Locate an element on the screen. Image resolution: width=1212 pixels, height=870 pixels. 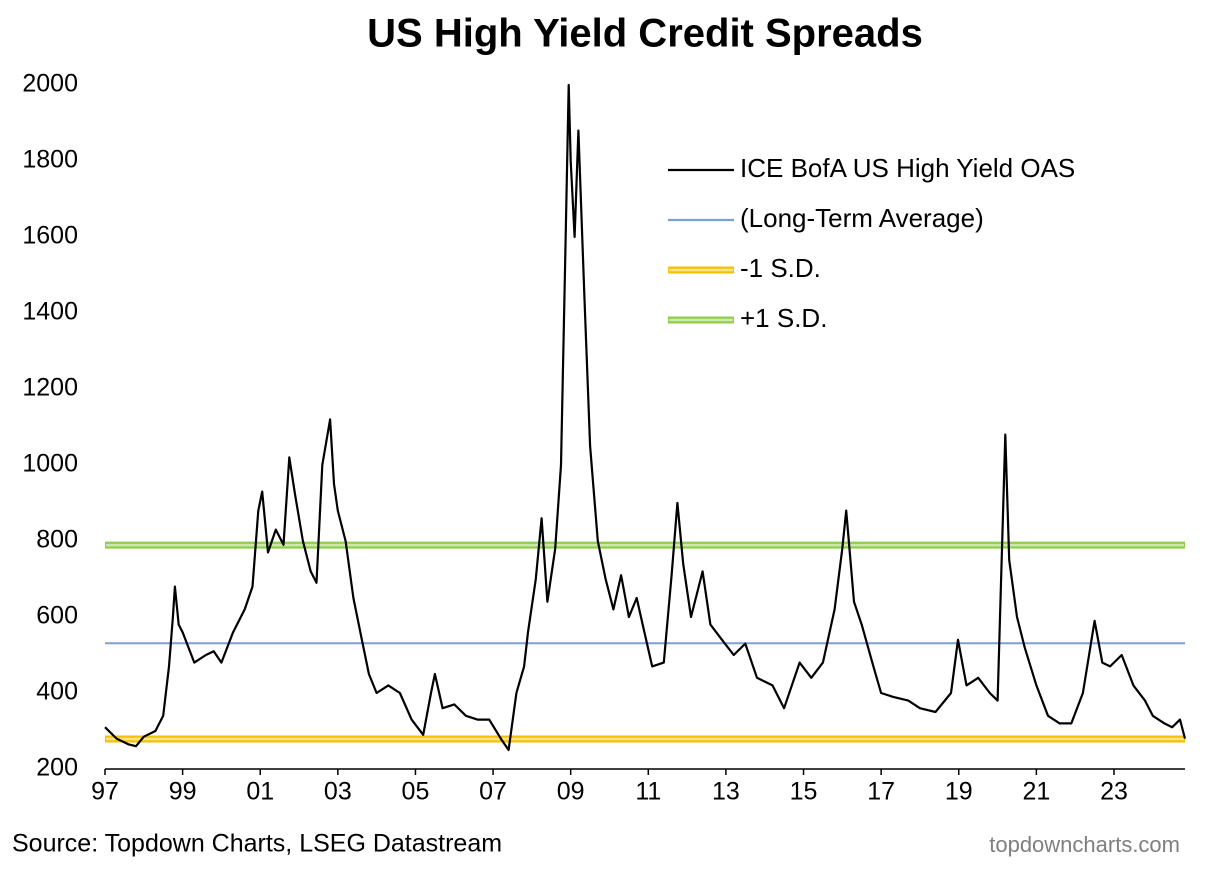
x-tick-label: 21 is located at coordinates (1036, 792).